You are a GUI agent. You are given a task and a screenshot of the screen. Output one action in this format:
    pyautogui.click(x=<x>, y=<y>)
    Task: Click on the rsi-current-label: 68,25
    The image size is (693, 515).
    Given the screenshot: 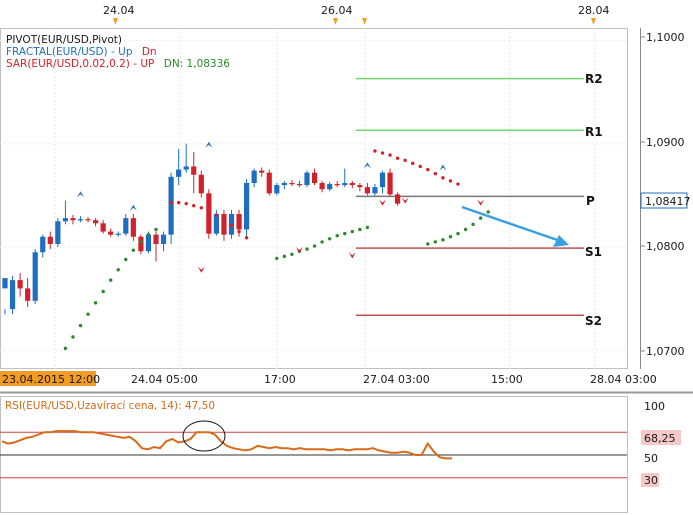 What is the action you would take?
    pyautogui.click(x=660, y=438)
    